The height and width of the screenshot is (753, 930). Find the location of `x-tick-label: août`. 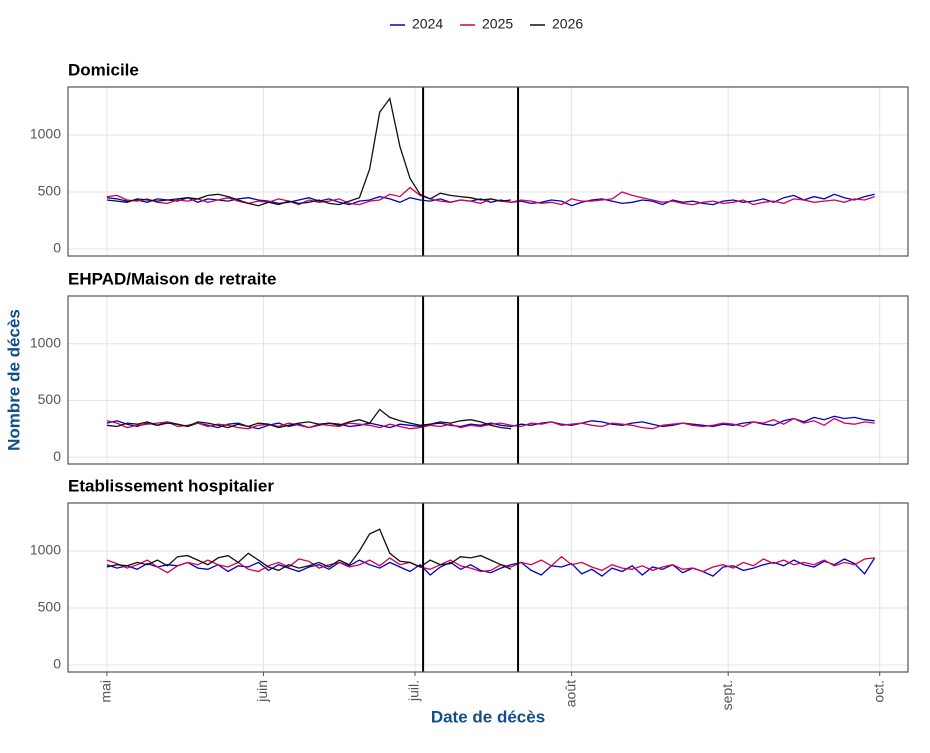

x-tick-label: août is located at coordinates (570, 693).